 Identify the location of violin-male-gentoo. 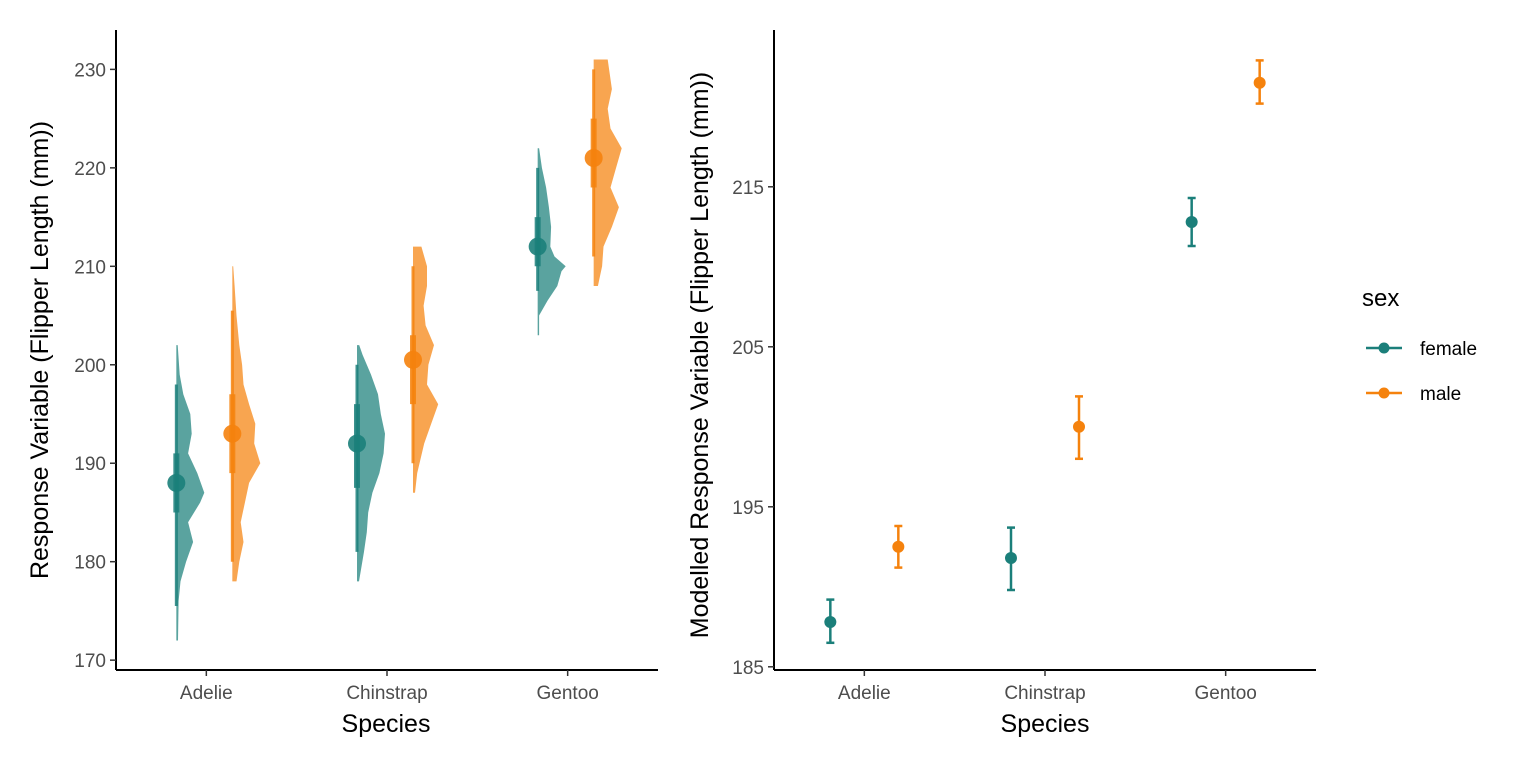
(607, 172).